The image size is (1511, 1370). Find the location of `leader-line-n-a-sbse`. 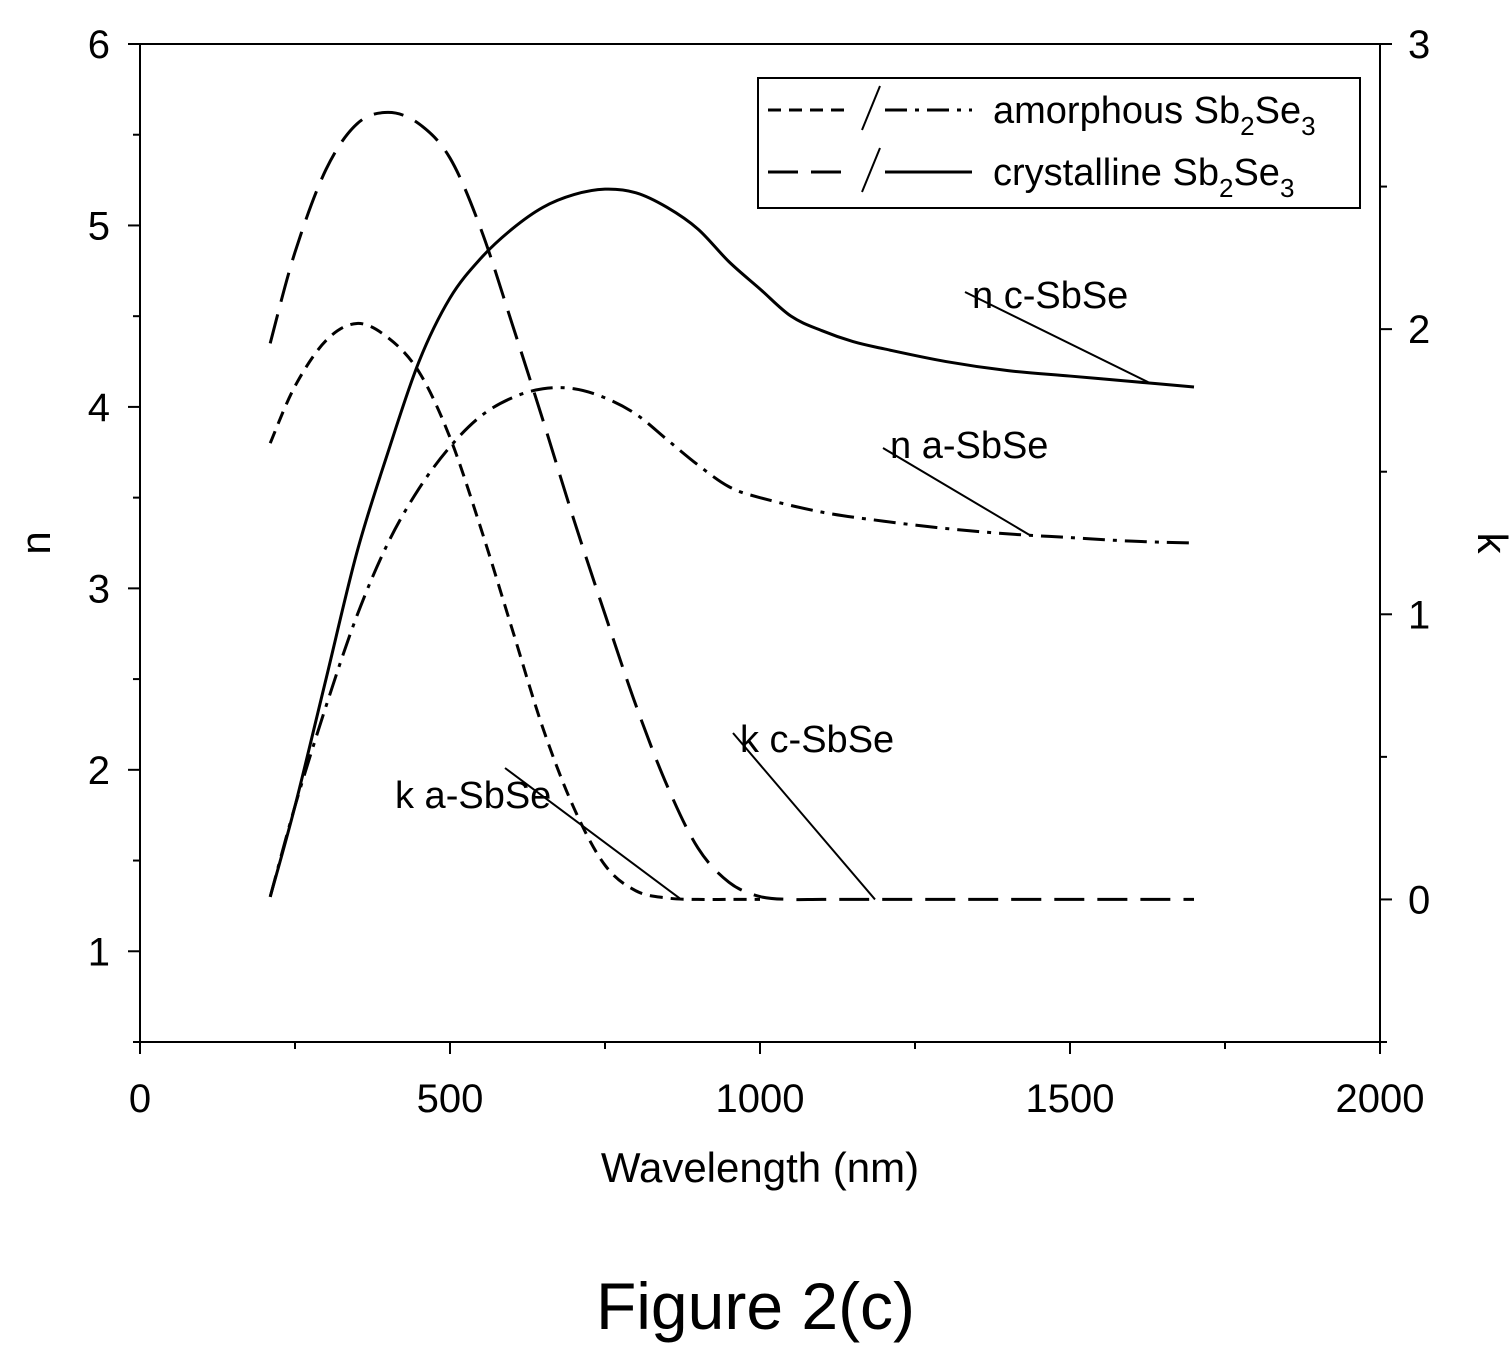

leader-line-n-a-sbse is located at coordinates (956, 492).